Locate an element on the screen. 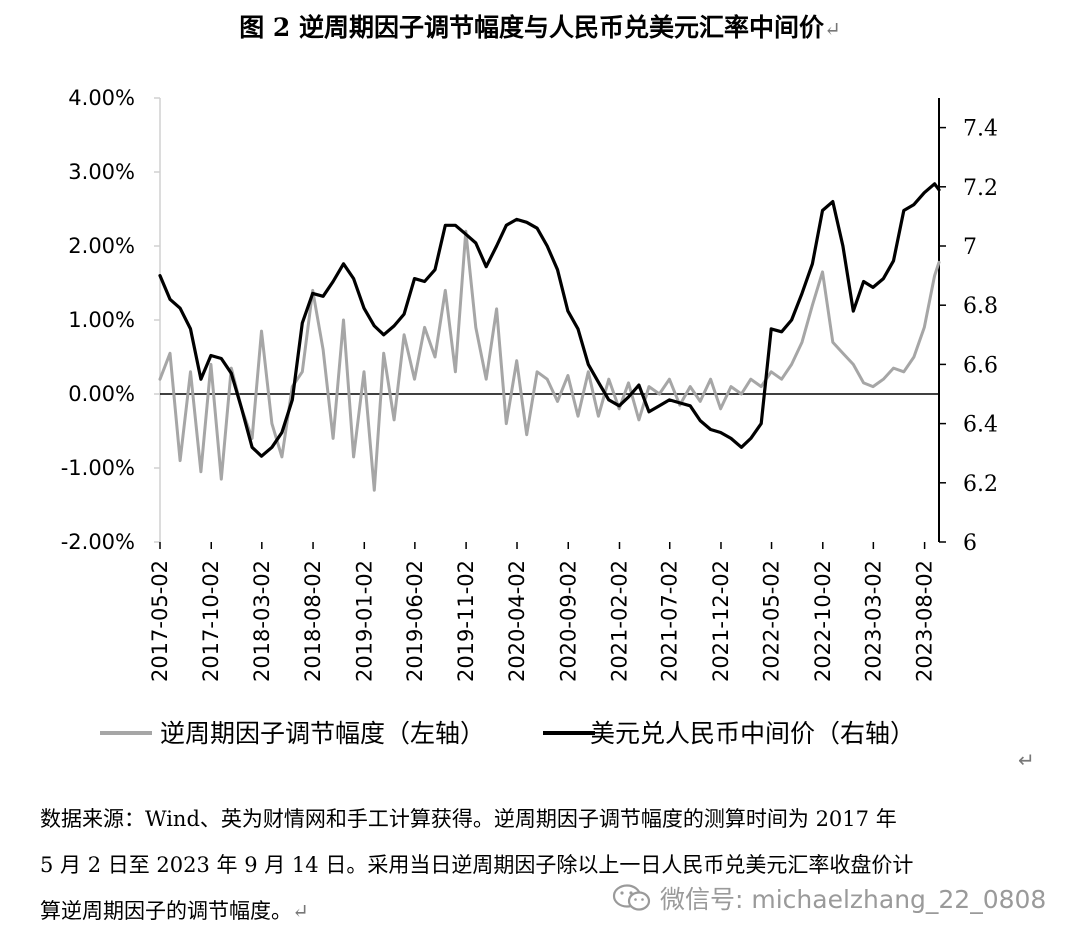 This screenshot has width=1080, height=949. y-left-tick-label: 4.00% is located at coordinates (101, 98).